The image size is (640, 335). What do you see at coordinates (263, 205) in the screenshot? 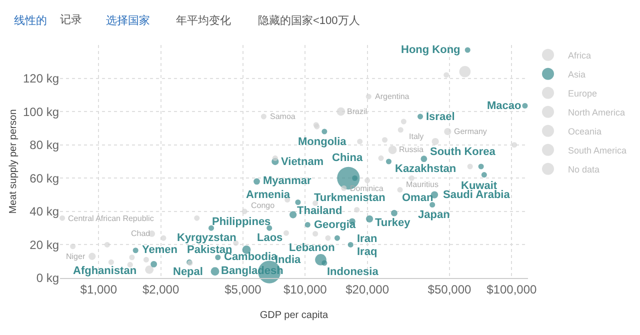
I see `annotation: Congo` at bounding box center [263, 205].